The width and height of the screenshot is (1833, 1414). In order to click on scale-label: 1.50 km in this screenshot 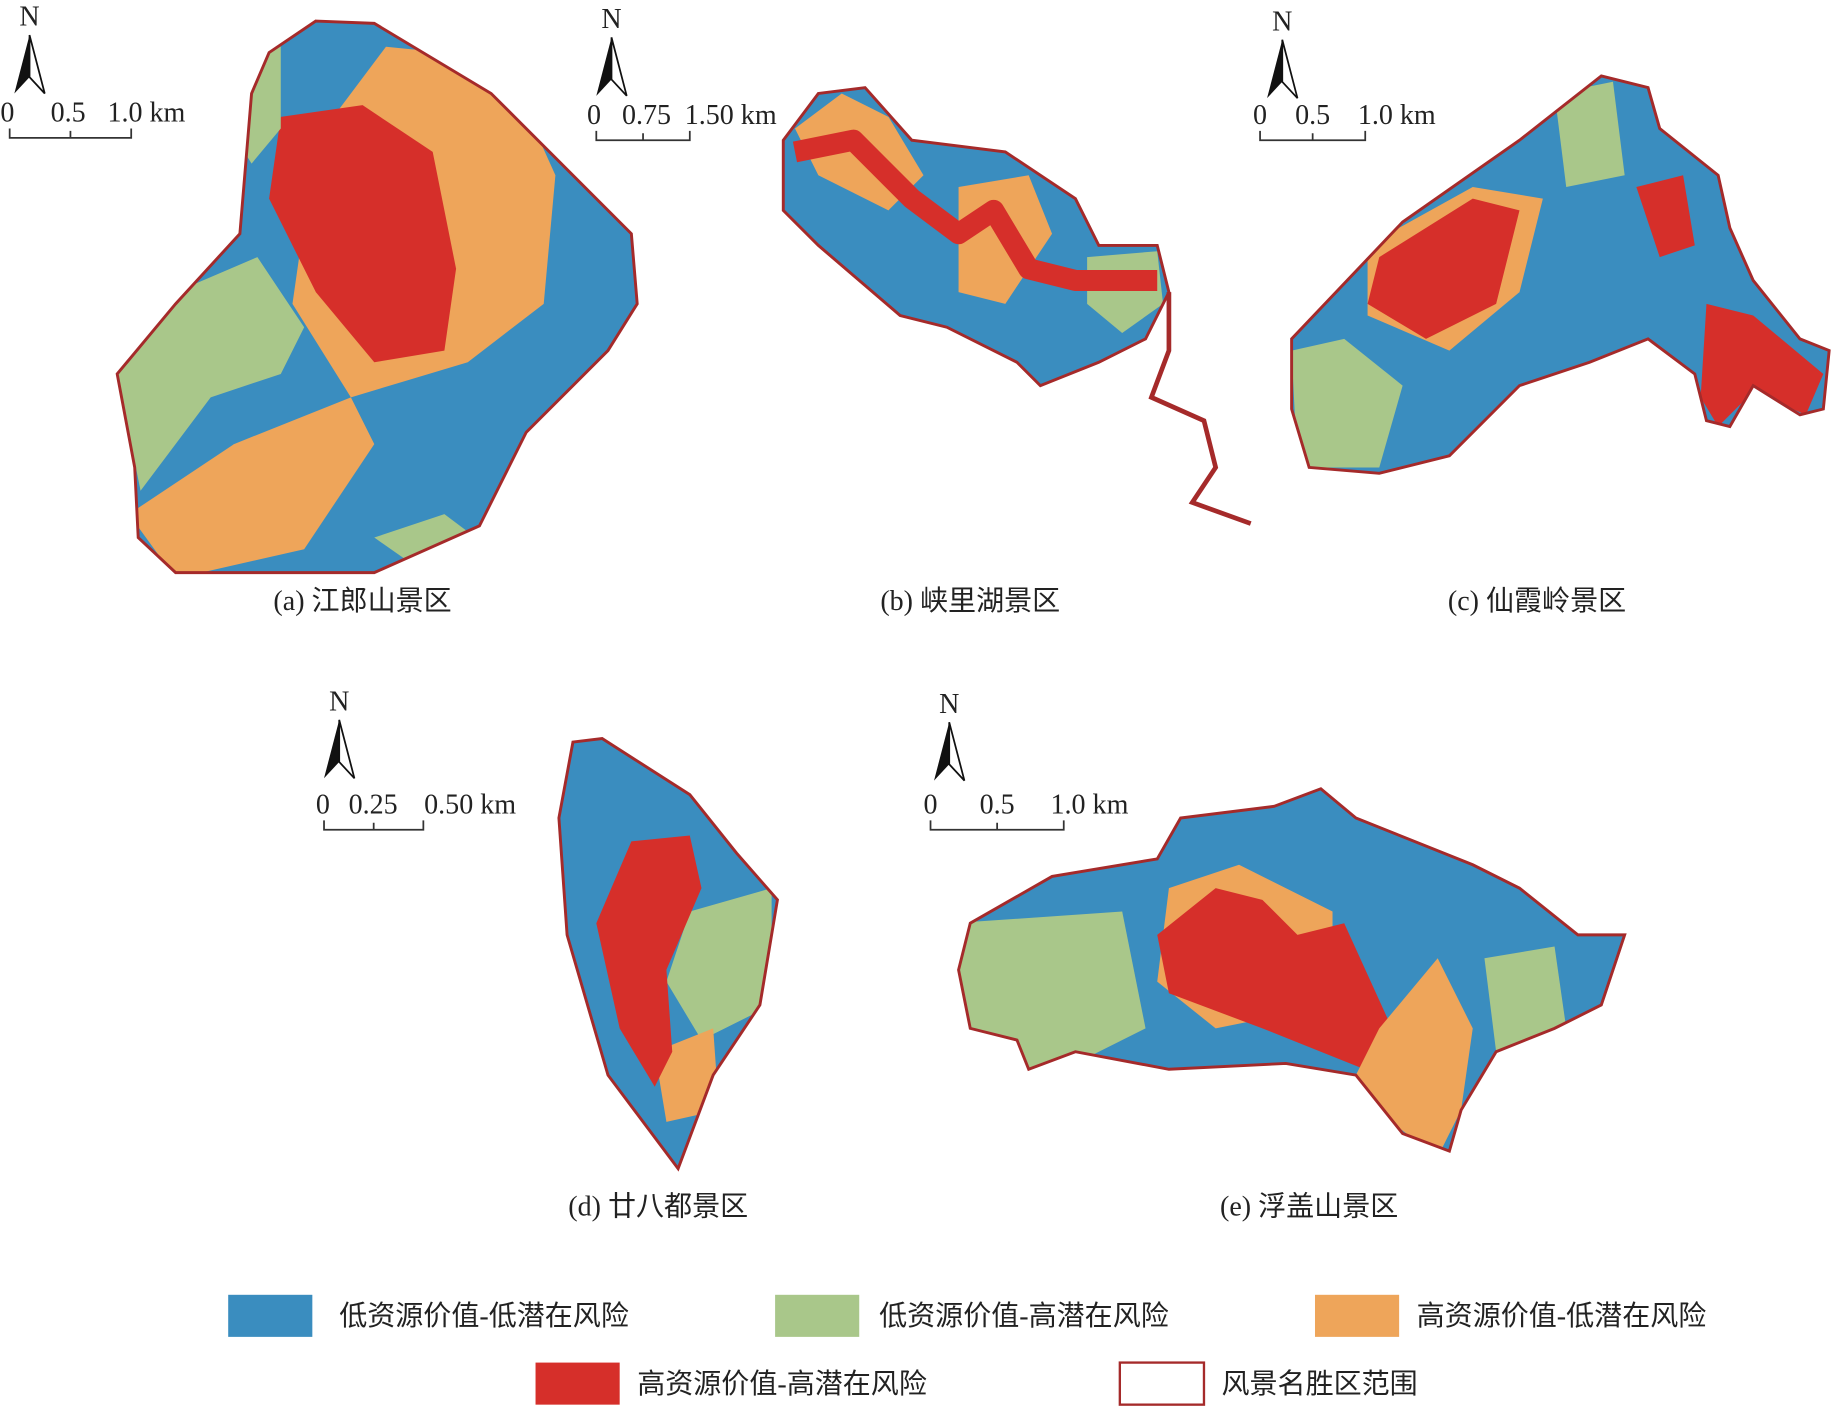, I will do `click(731, 115)`.